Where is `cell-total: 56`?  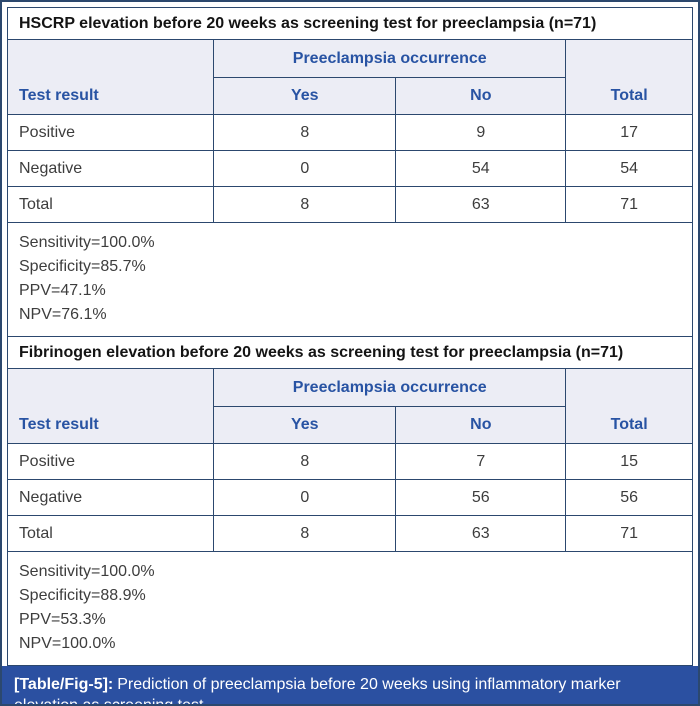 cell-total: 56 is located at coordinates (629, 497).